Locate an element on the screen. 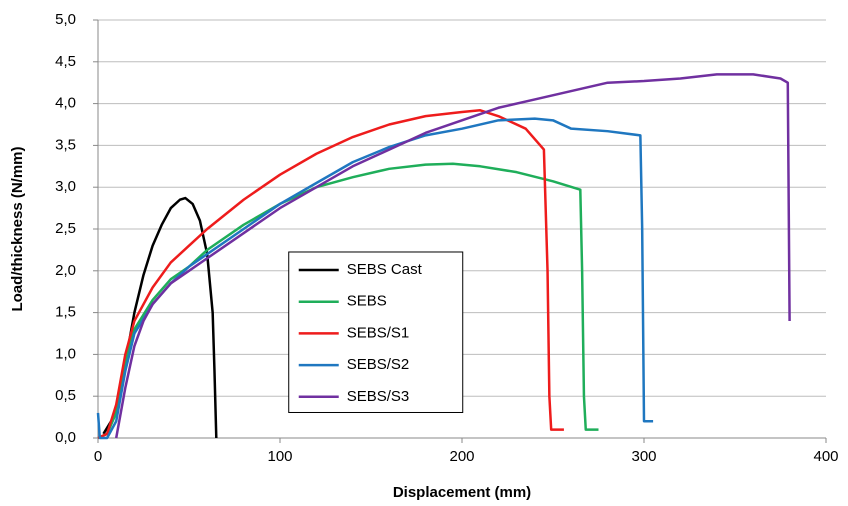 The height and width of the screenshot is (506, 848). x-tick-label: 100 is located at coordinates (279, 456).